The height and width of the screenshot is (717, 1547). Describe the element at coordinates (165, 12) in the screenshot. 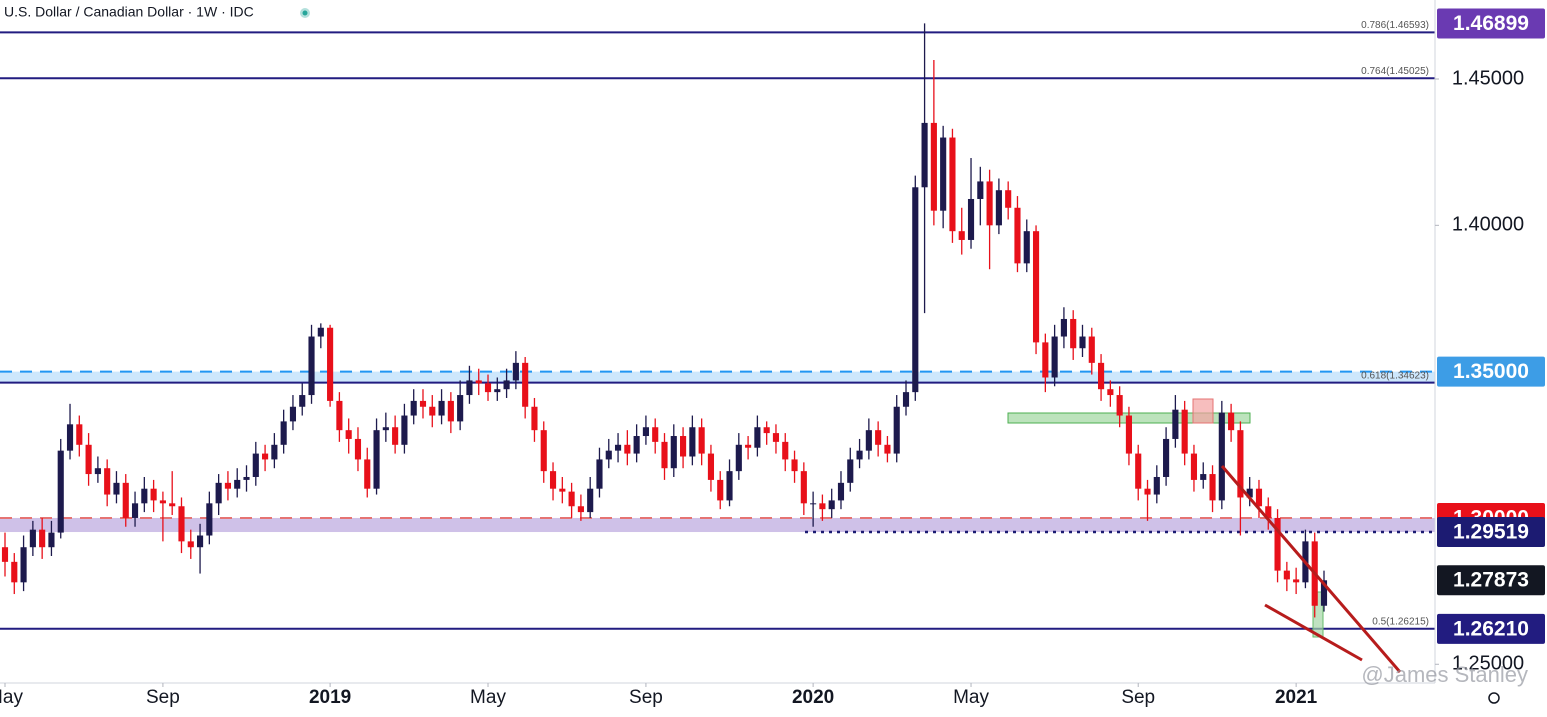

I see `title-backdrop` at that location.